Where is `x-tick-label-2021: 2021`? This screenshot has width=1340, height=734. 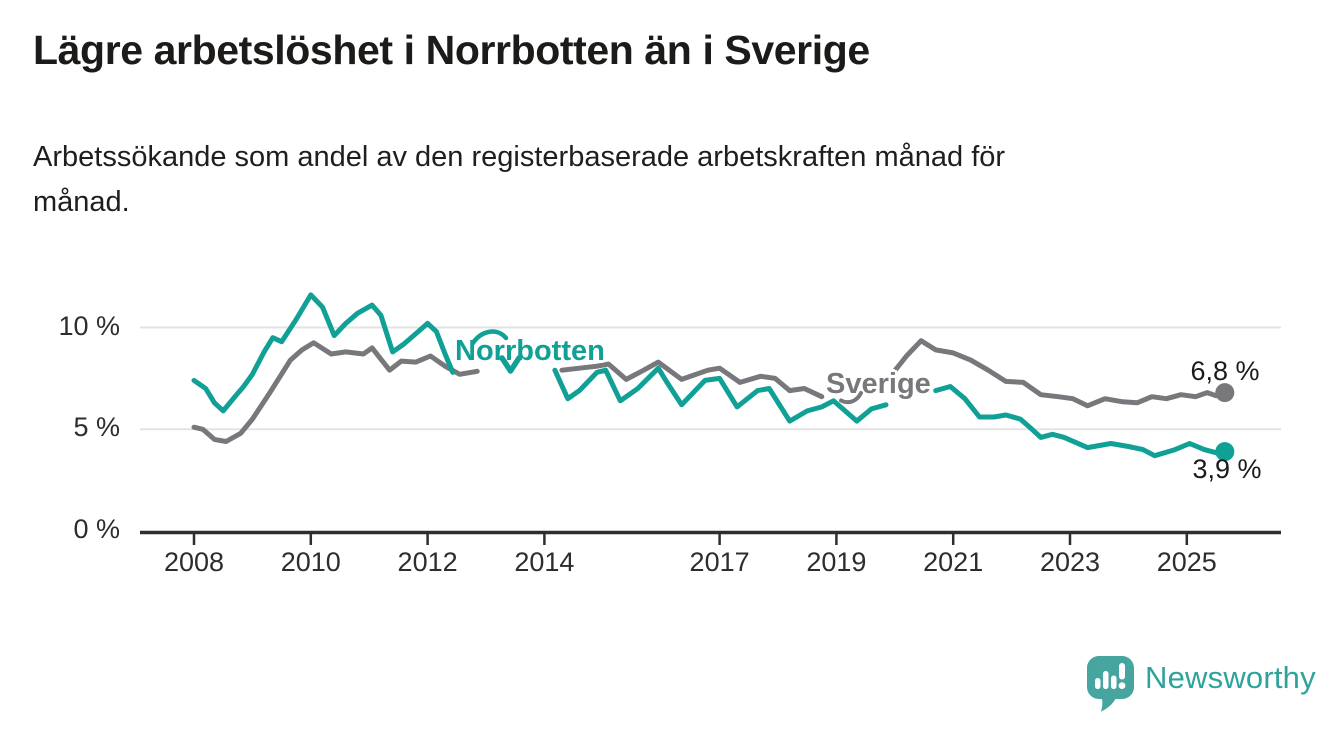 x-tick-label-2021: 2021 is located at coordinates (953, 562).